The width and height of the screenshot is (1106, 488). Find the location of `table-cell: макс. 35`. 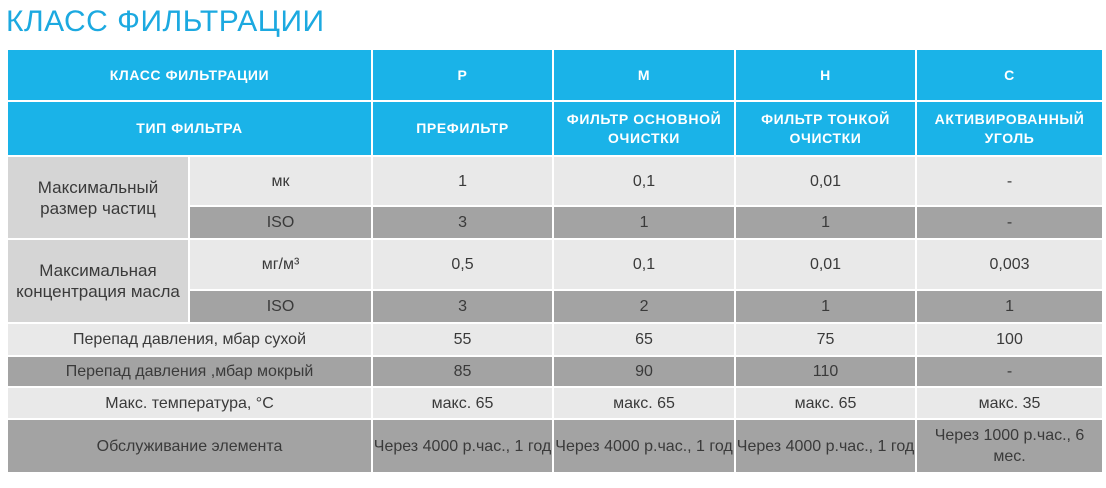

table-cell: макс. 35 is located at coordinates (1010, 403).